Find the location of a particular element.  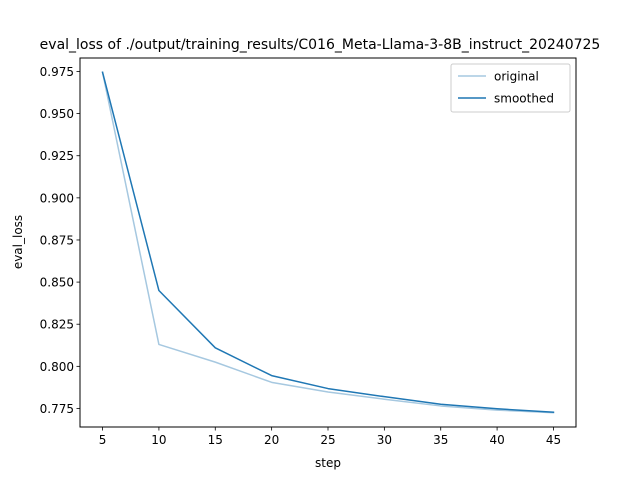

x-axis-label: step is located at coordinates (328, 463).